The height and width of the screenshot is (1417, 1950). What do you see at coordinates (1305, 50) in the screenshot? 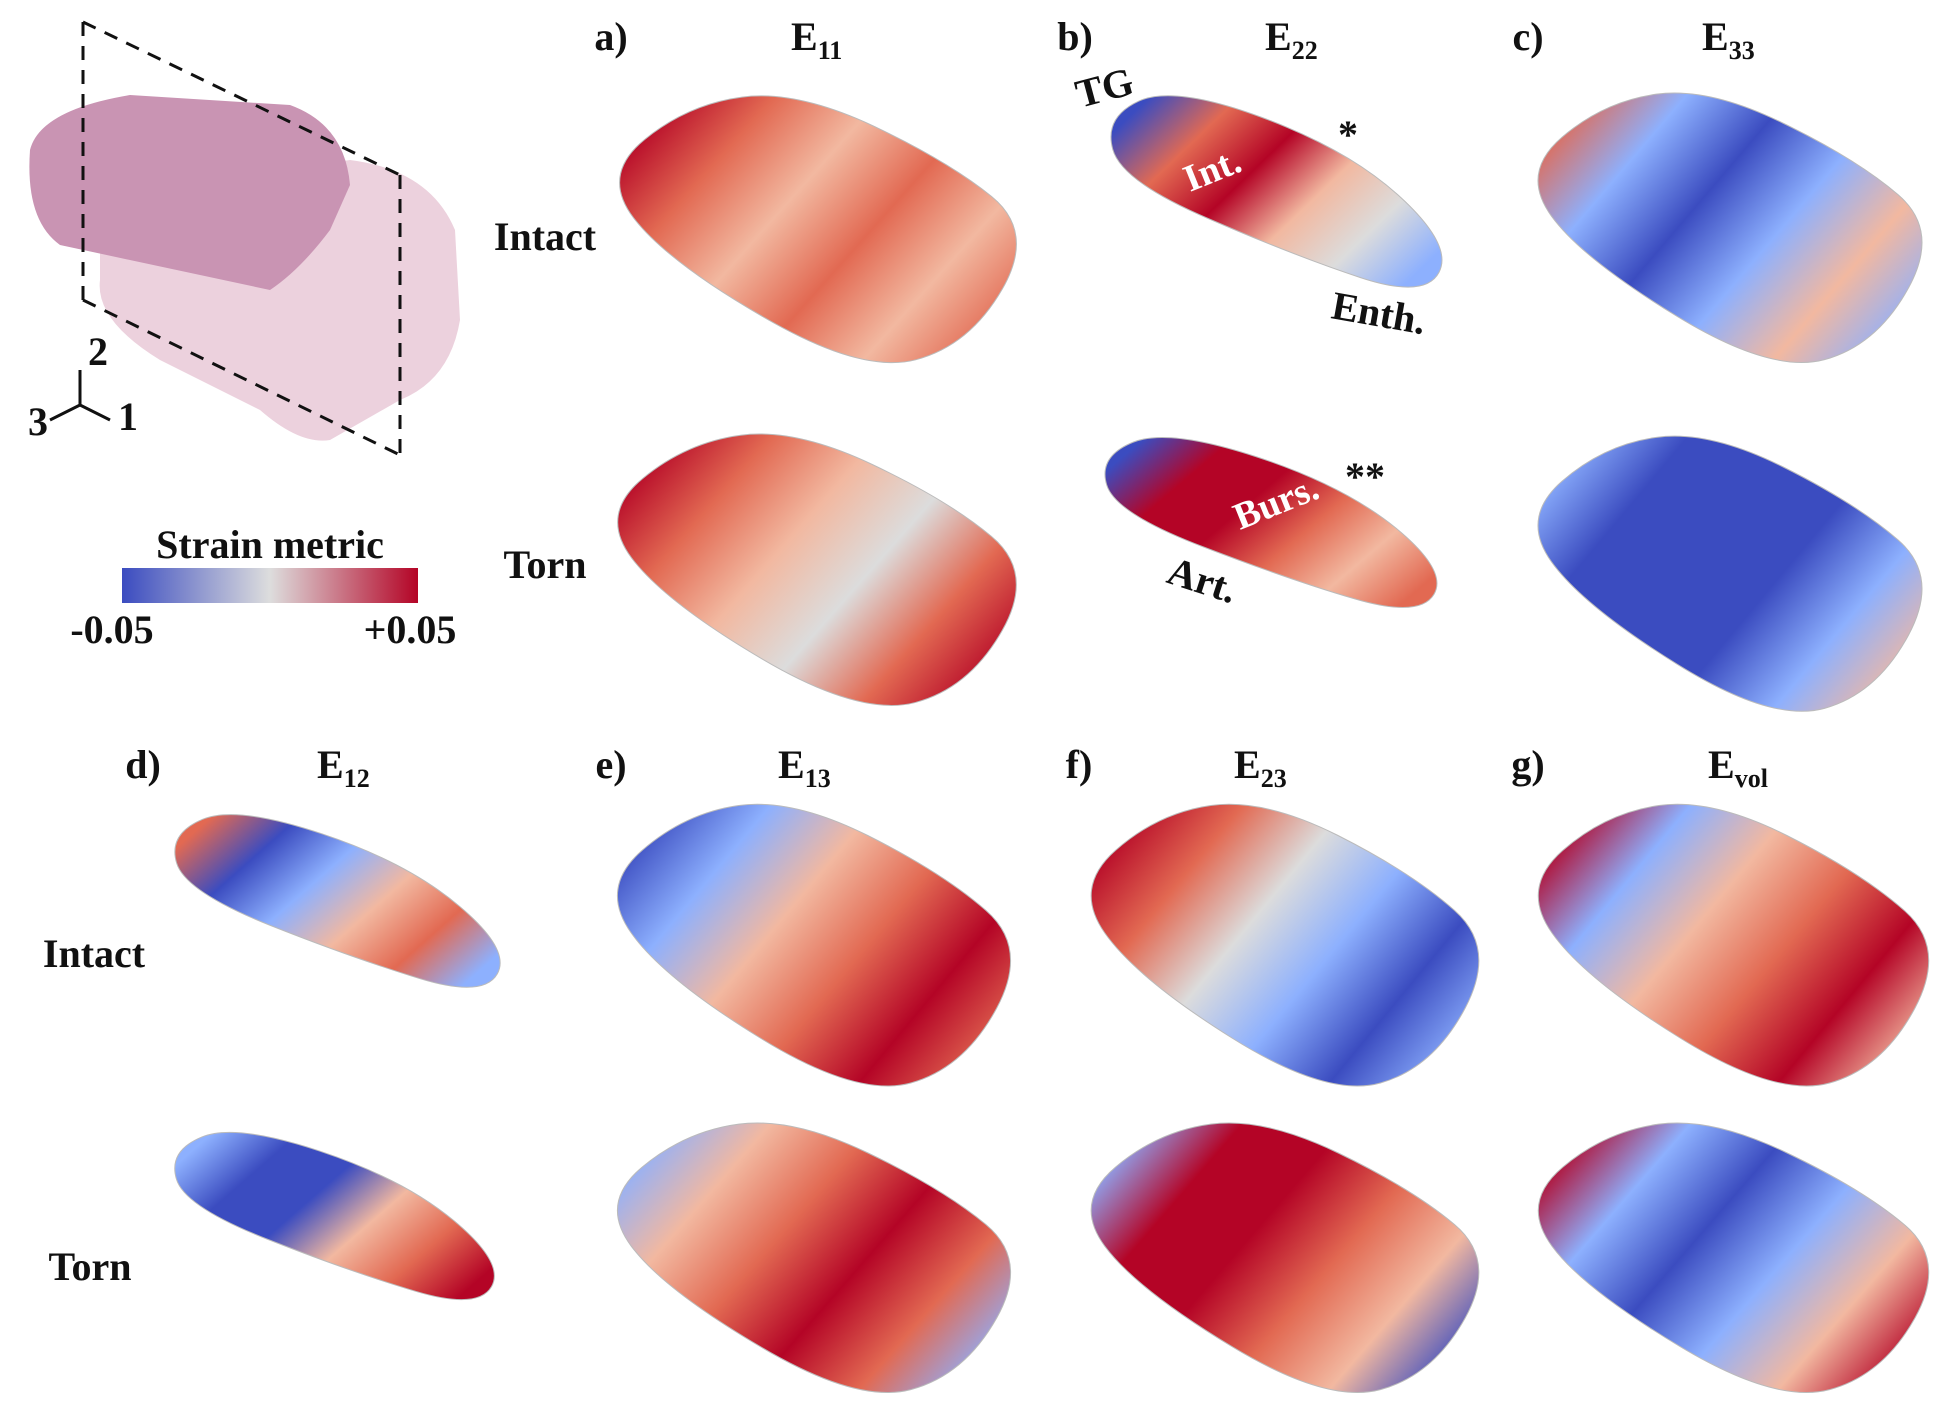
I see `title-sub: 22` at bounding box center [1305, 50].